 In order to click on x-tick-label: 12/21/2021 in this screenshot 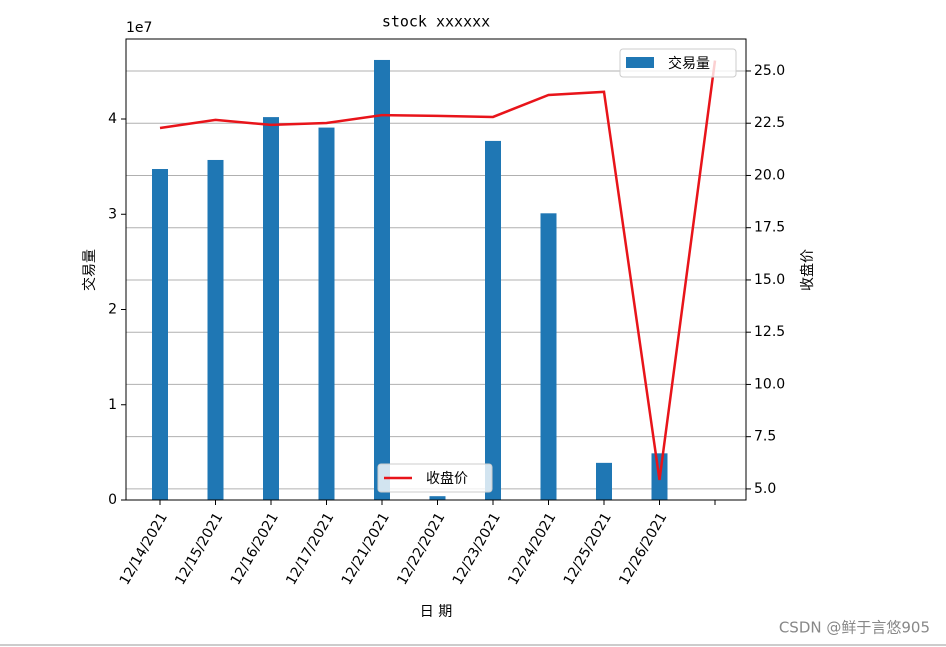, I will do `click(366, 549)`.